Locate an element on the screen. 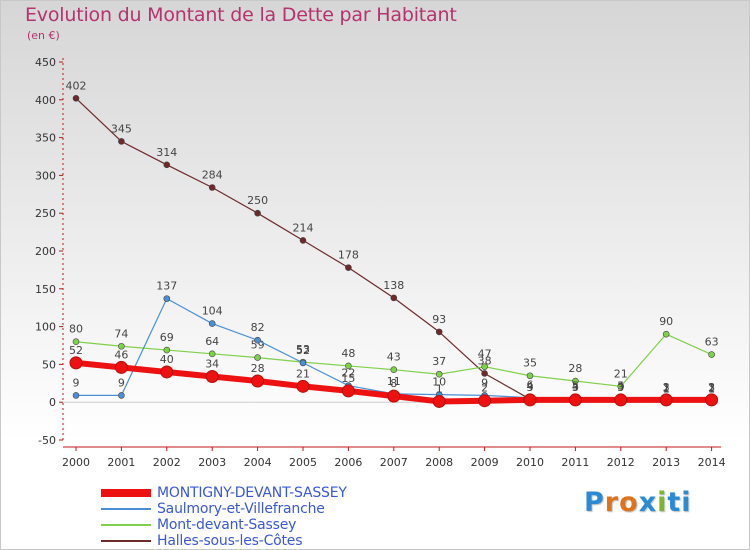 This screenshot has height=550, width=750. data-label: 43 is located at coordinates (394, 357).